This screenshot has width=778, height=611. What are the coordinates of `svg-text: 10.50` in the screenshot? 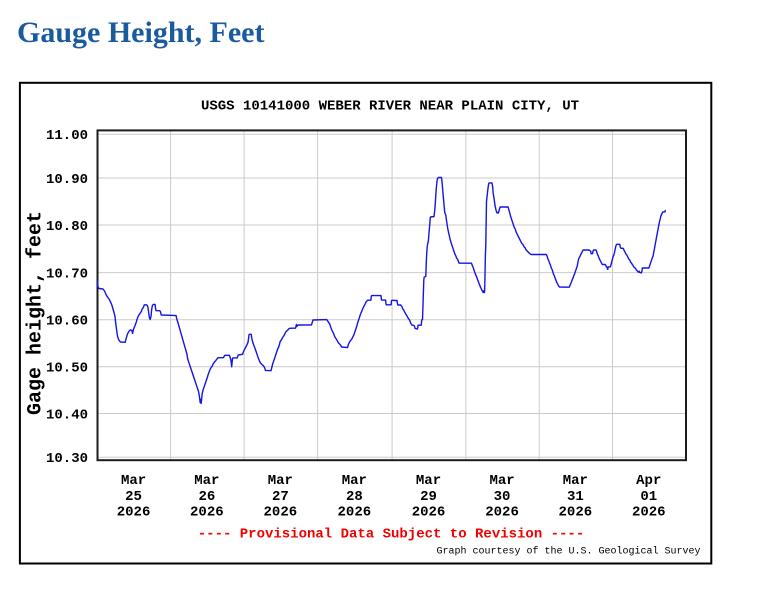 It's located at (67, 369).